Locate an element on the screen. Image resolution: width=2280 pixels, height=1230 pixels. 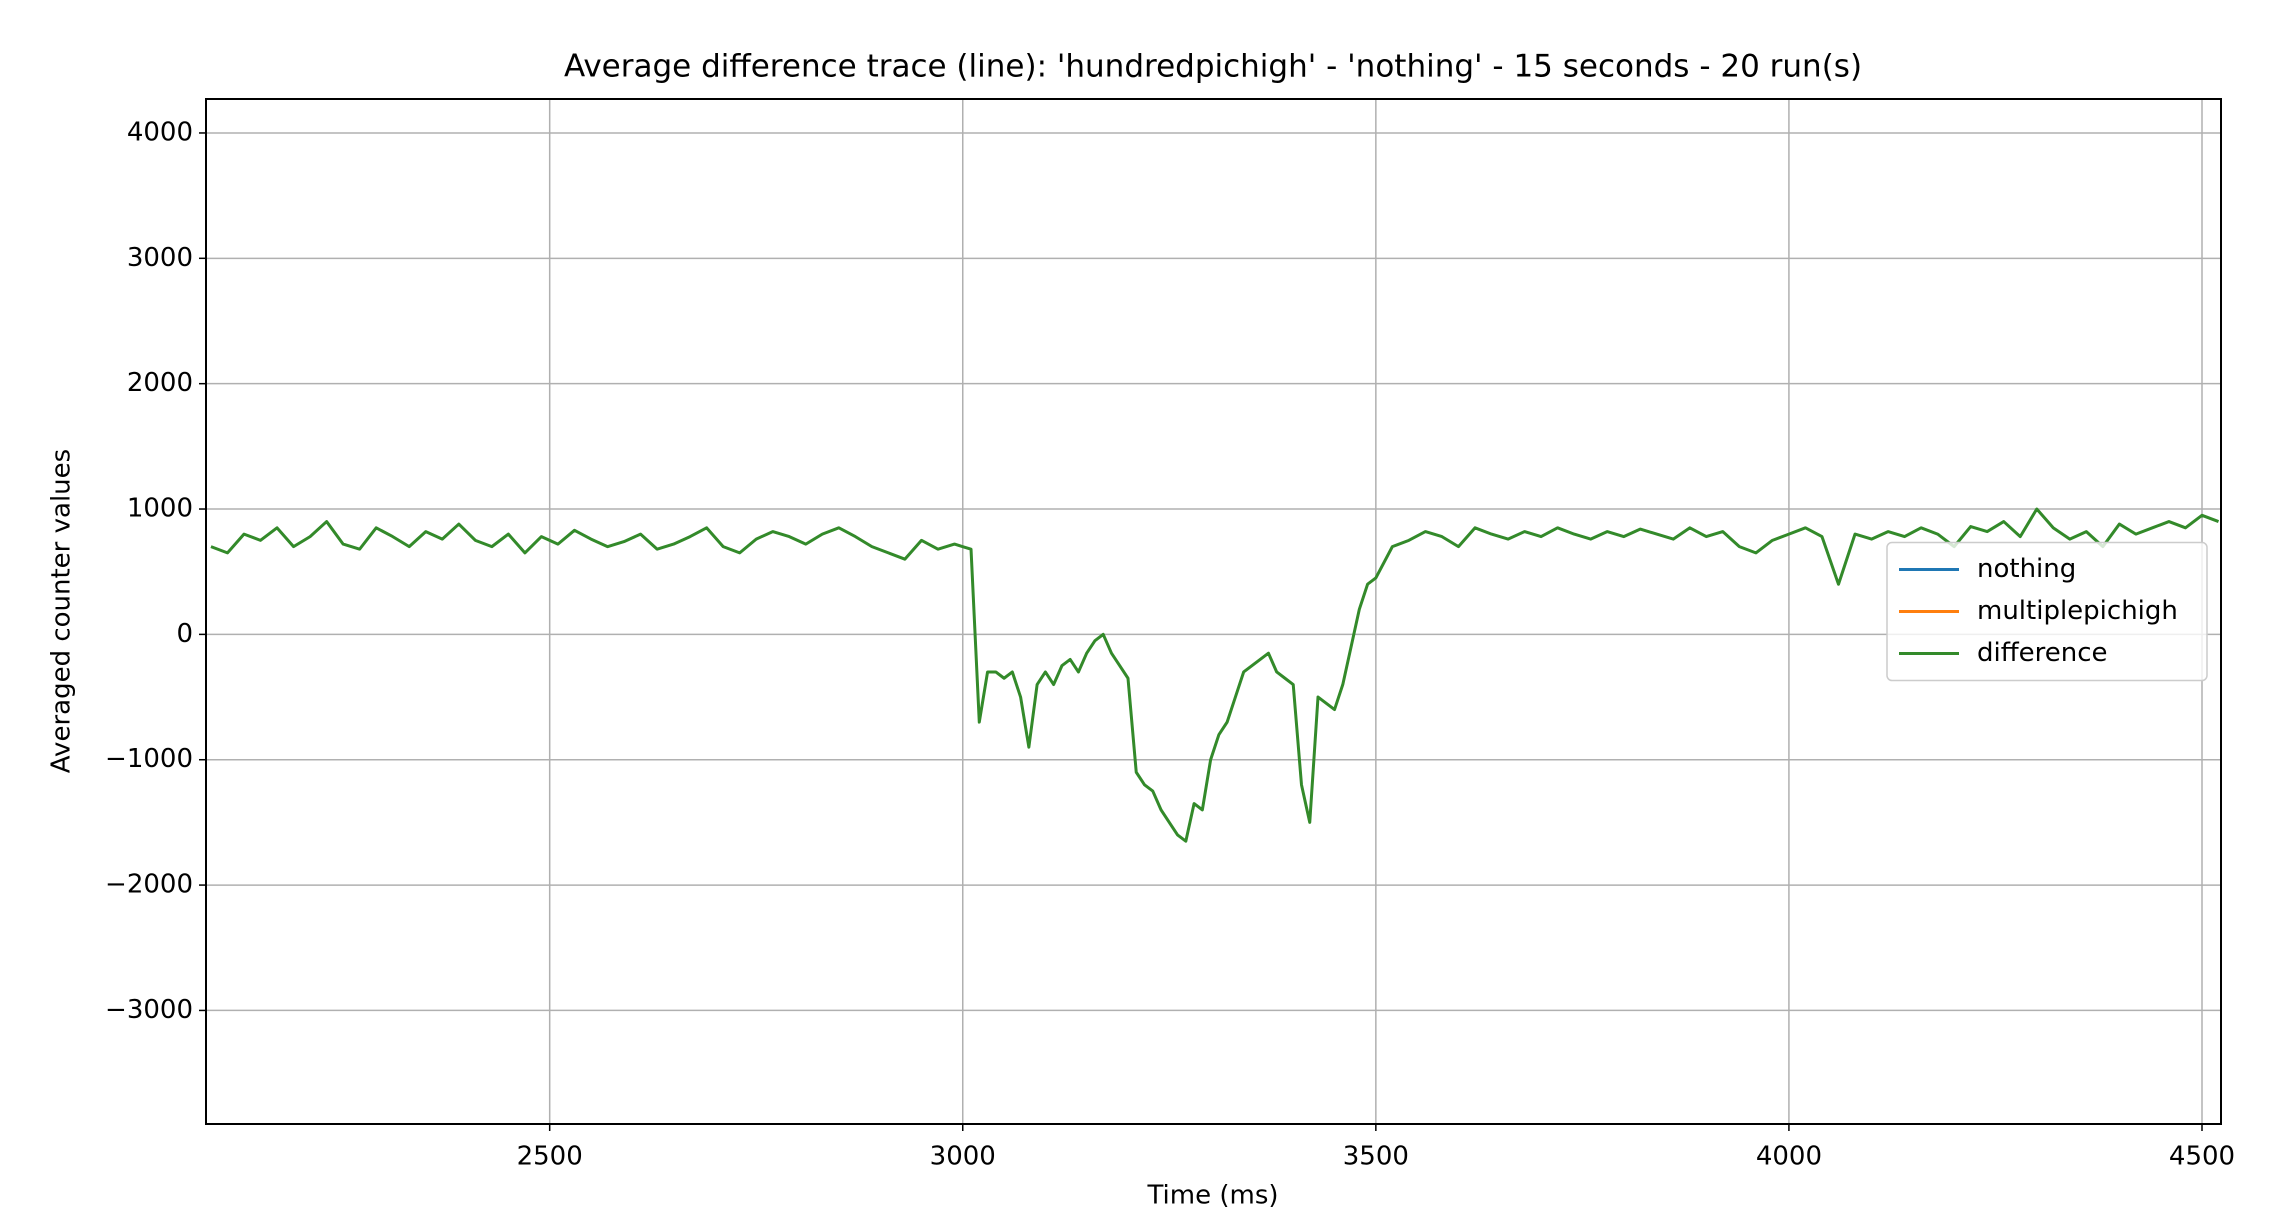
legend-label: multiplepichigh is located at coordinates (2077, 611).